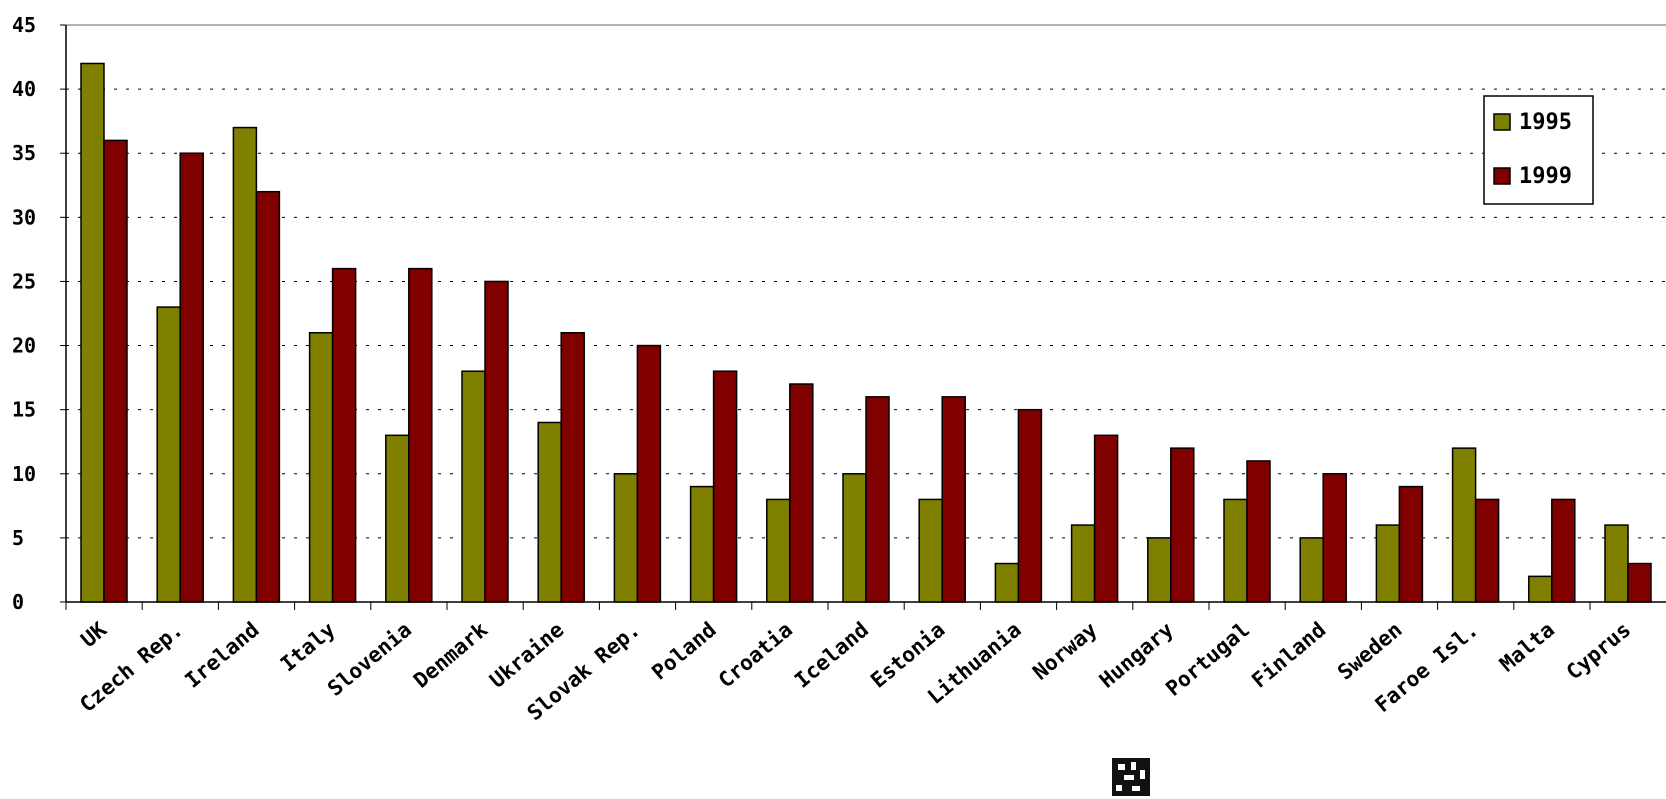 This screenshot has height=799, width=1666. What do you see at coordinates (1599, 650) in the screenshot?
I see `x-category-label: Cyprus` at bounding box center [1599, 650].